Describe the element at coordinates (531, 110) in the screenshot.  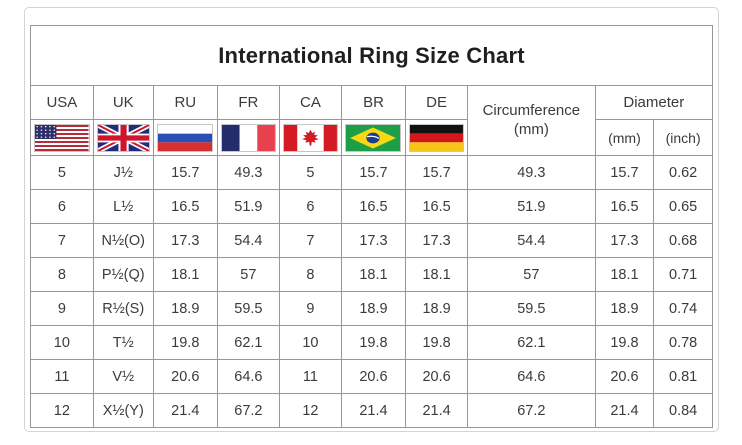
I see `circumference-label: Circumference` at that location.